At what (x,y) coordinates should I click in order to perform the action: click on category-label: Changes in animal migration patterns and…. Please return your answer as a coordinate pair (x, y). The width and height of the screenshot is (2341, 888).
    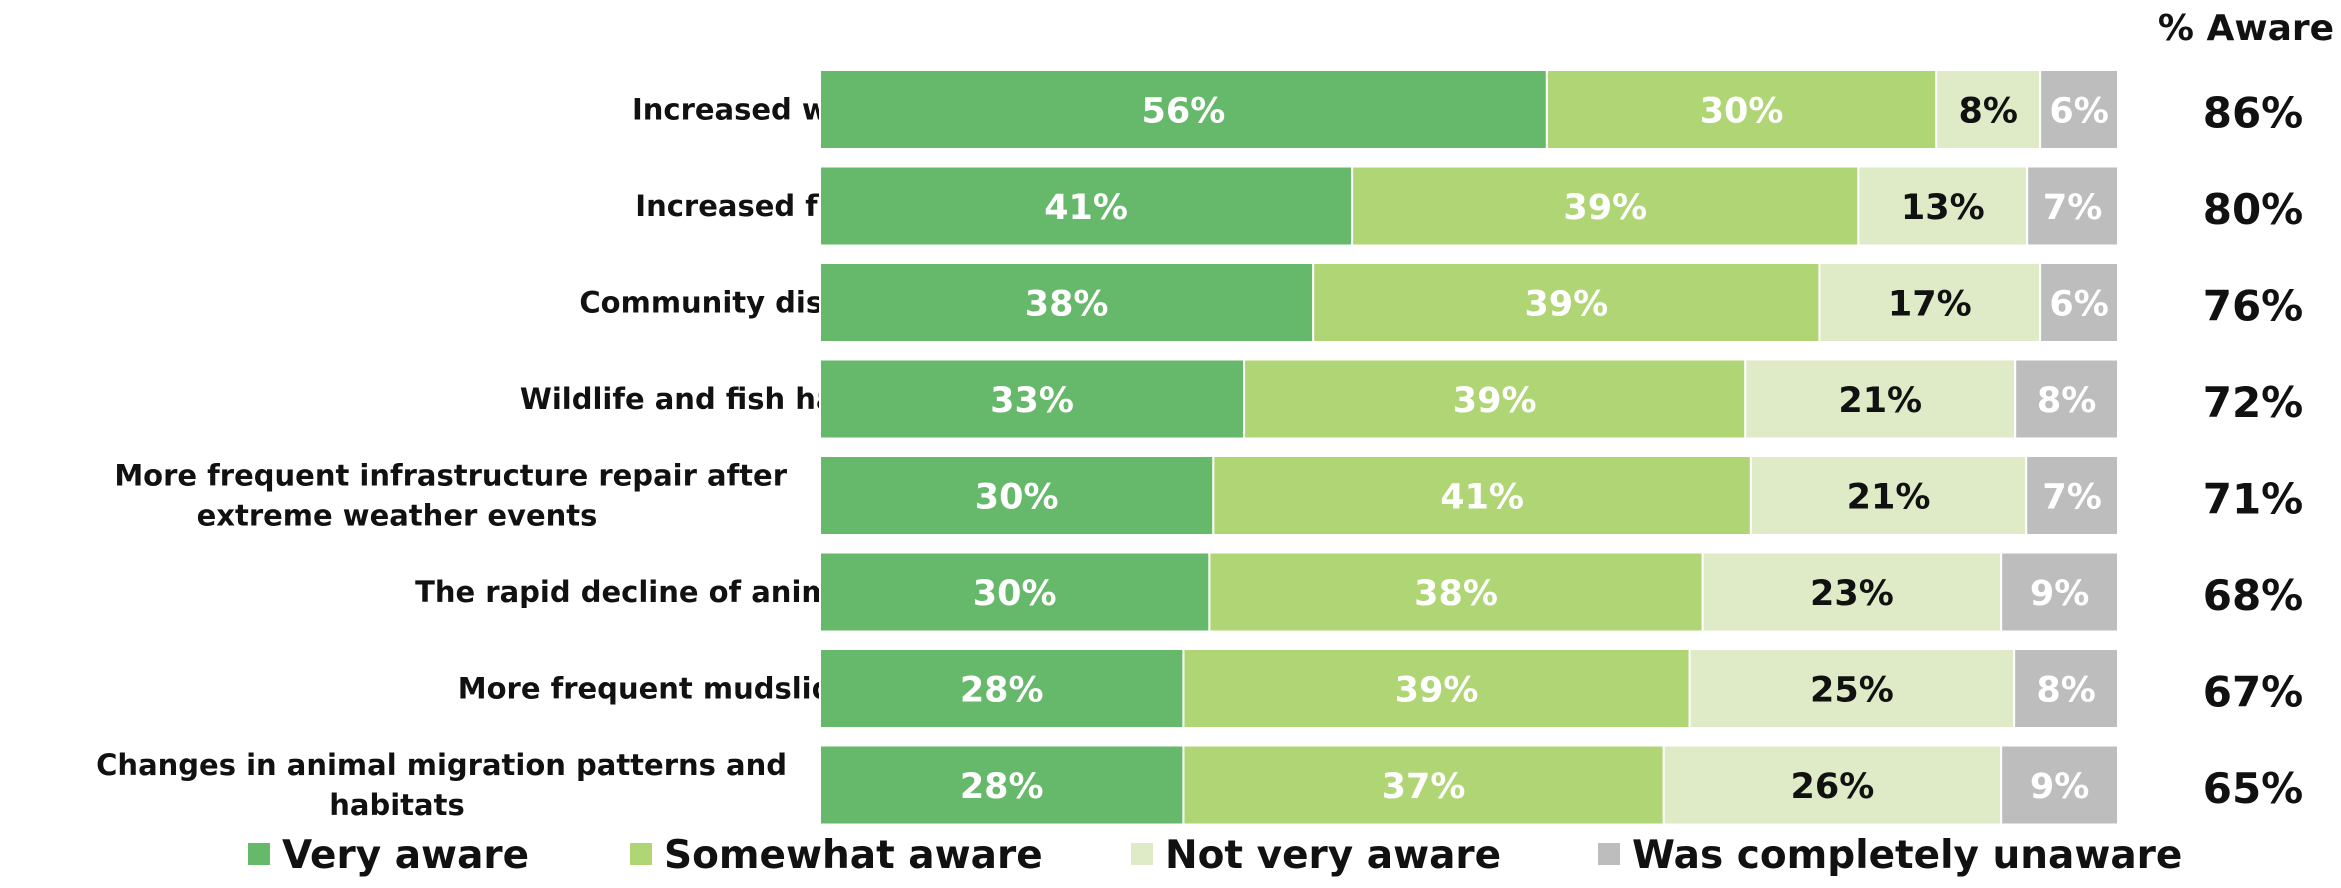
    Looking at the image, I should click on (441, 785).